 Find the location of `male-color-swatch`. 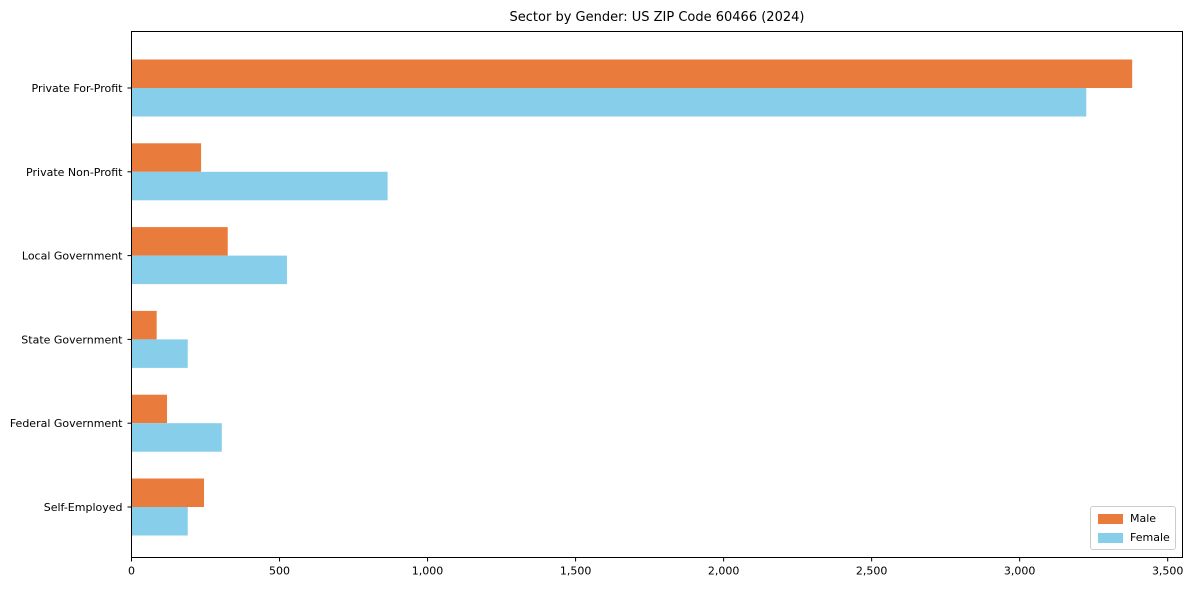

male-color-swatch is located at coordinates (1110, 518).